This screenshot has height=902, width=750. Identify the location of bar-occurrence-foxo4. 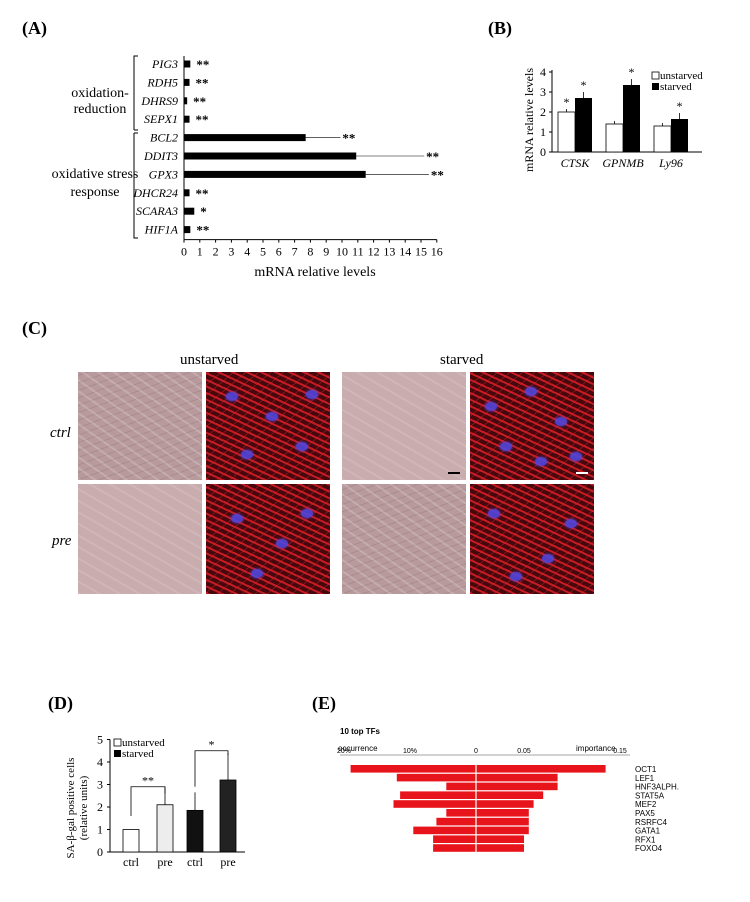
(454, 848).